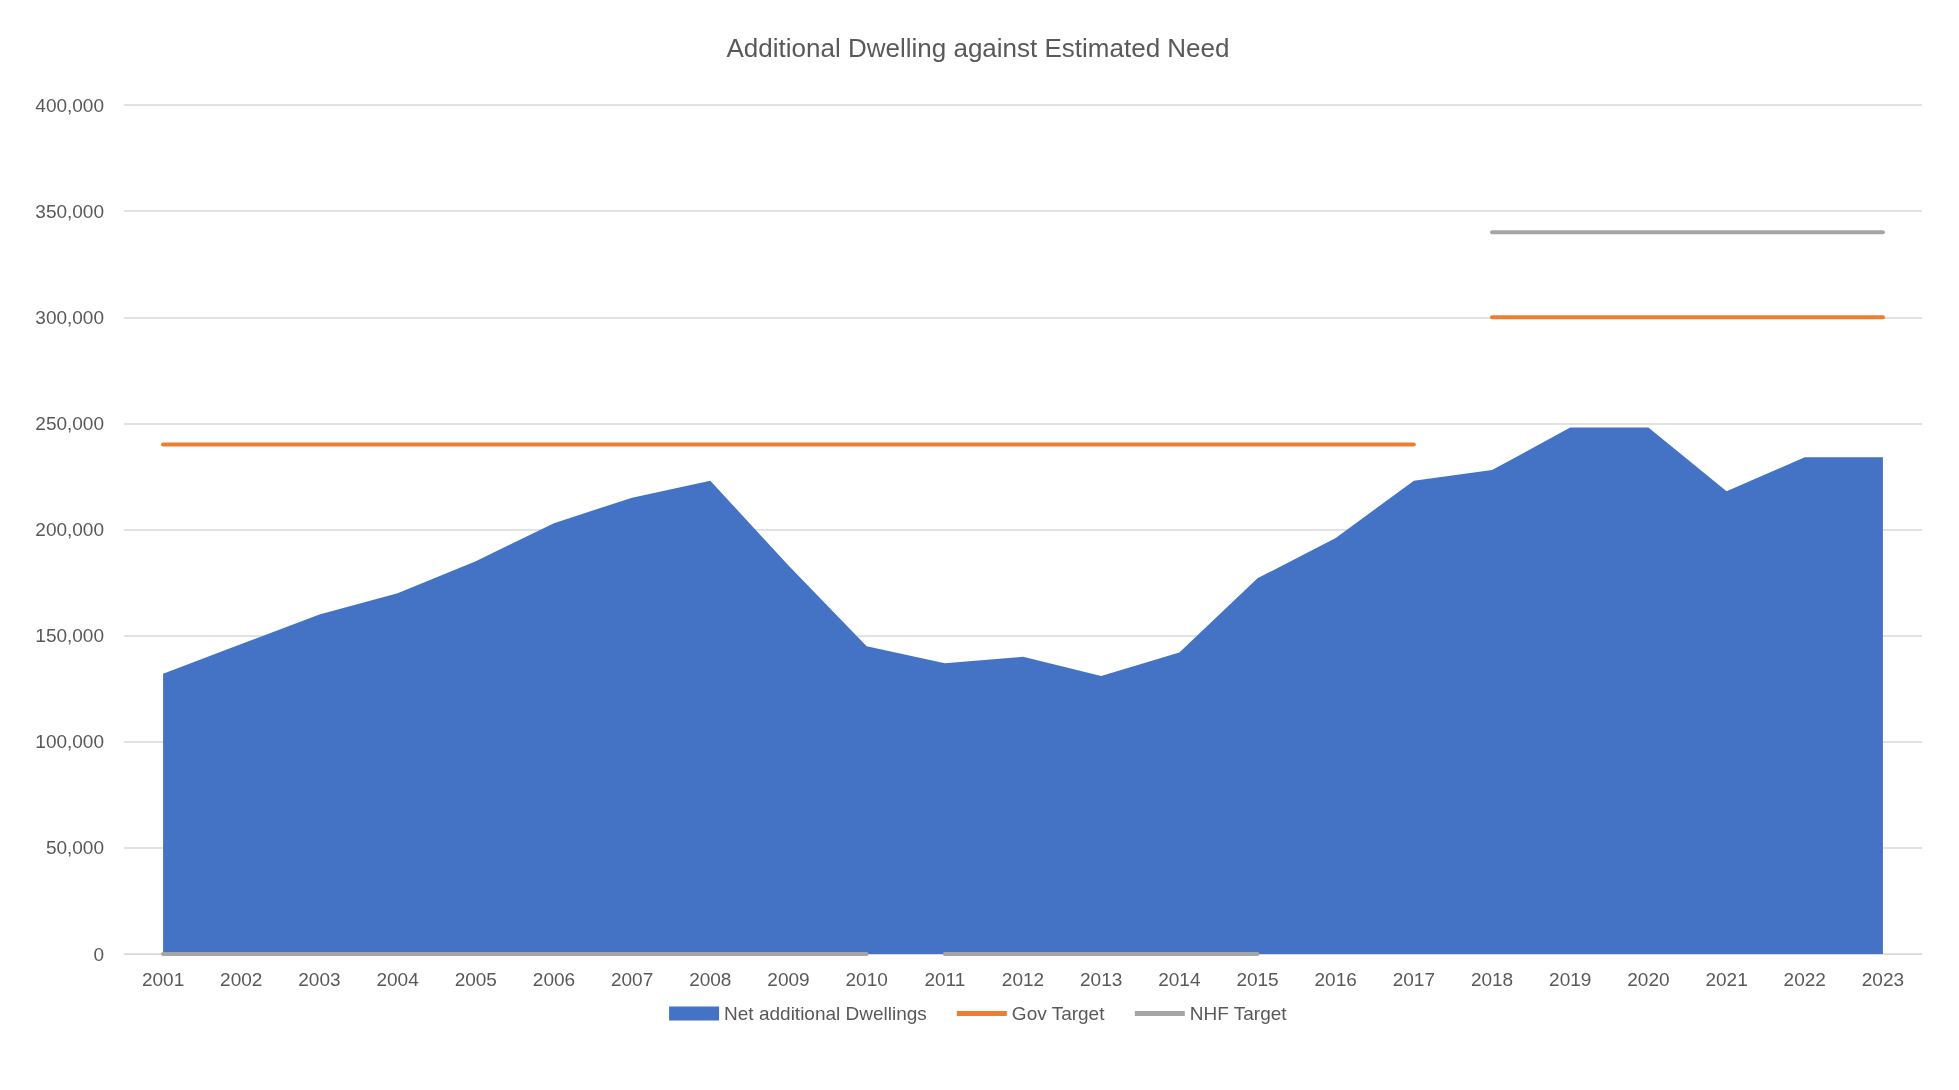 This screenshot has width=1959, height=1090. I want to click on x-tick-label: 2023, so click(1883, 979).